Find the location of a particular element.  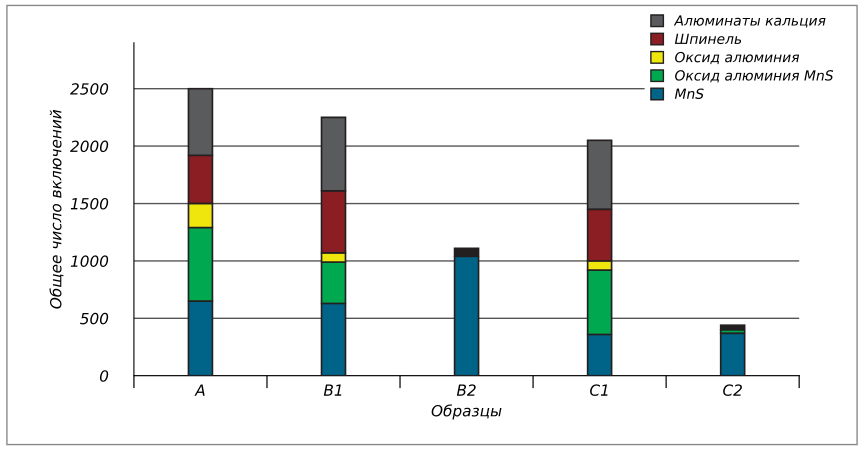

legend-label: Шпинель is located at coordinates (708, 39).